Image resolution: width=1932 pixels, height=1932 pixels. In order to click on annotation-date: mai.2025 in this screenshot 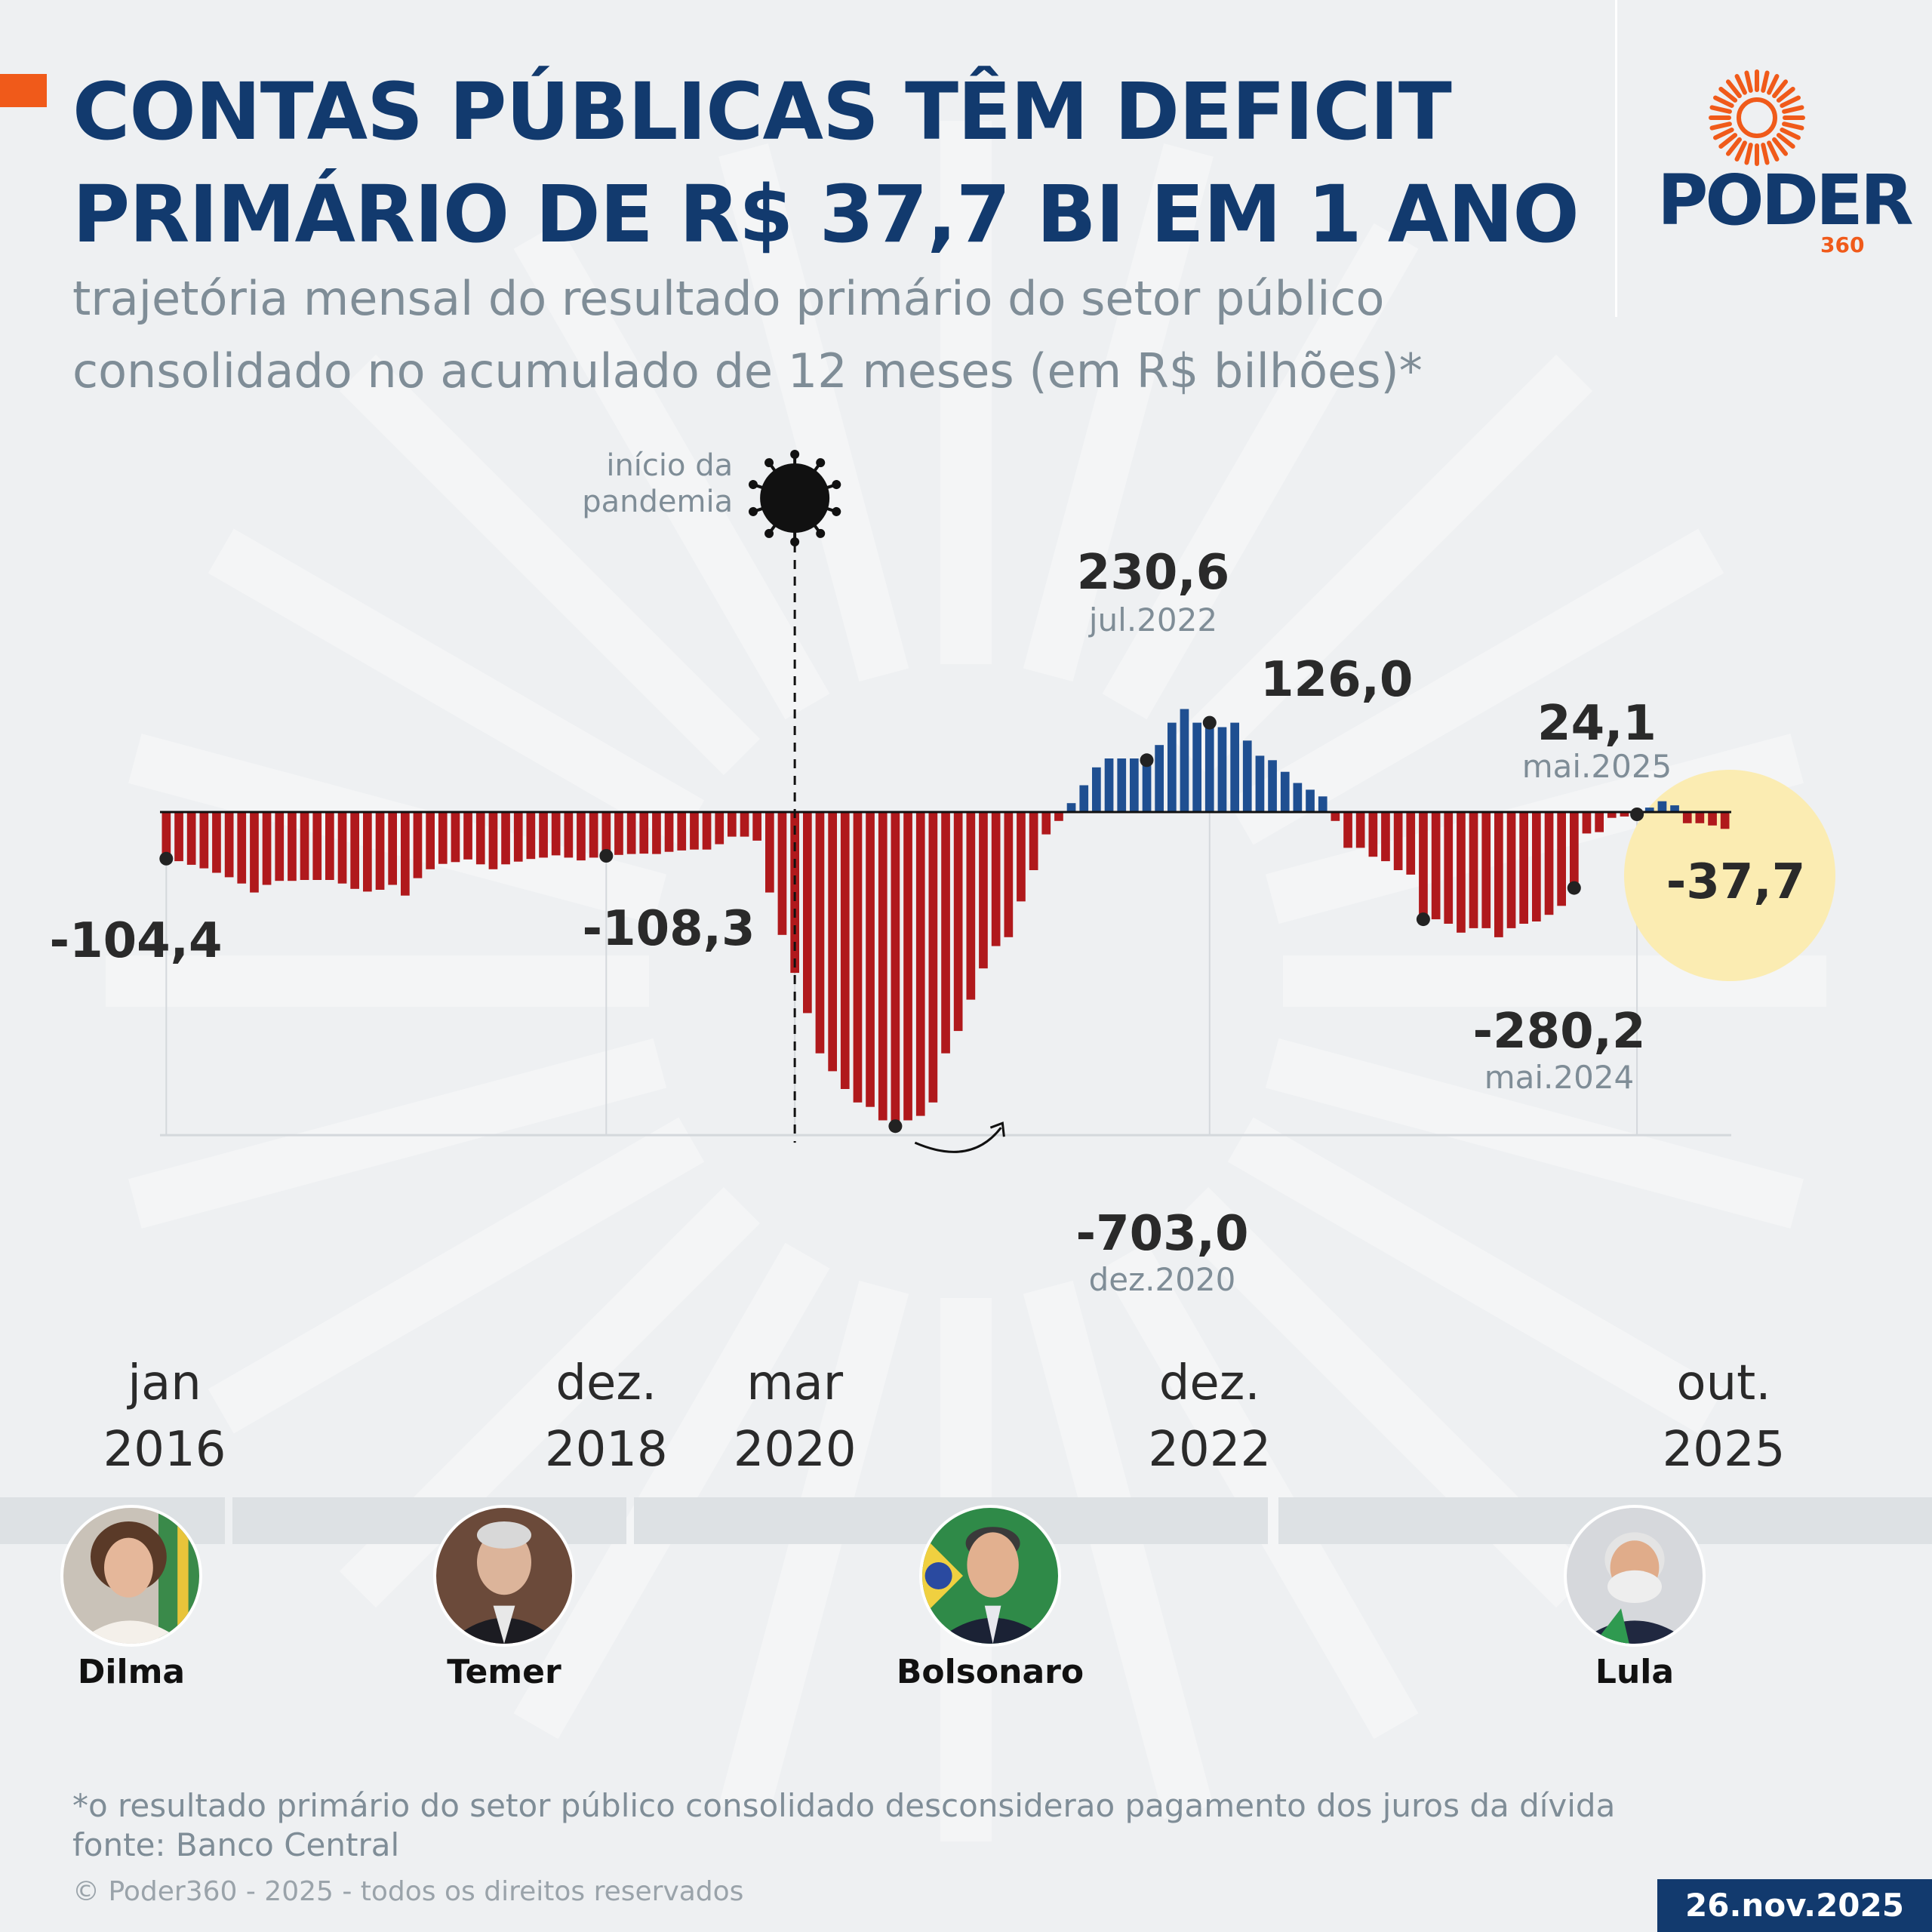, I will do `click(1597, 766)`.